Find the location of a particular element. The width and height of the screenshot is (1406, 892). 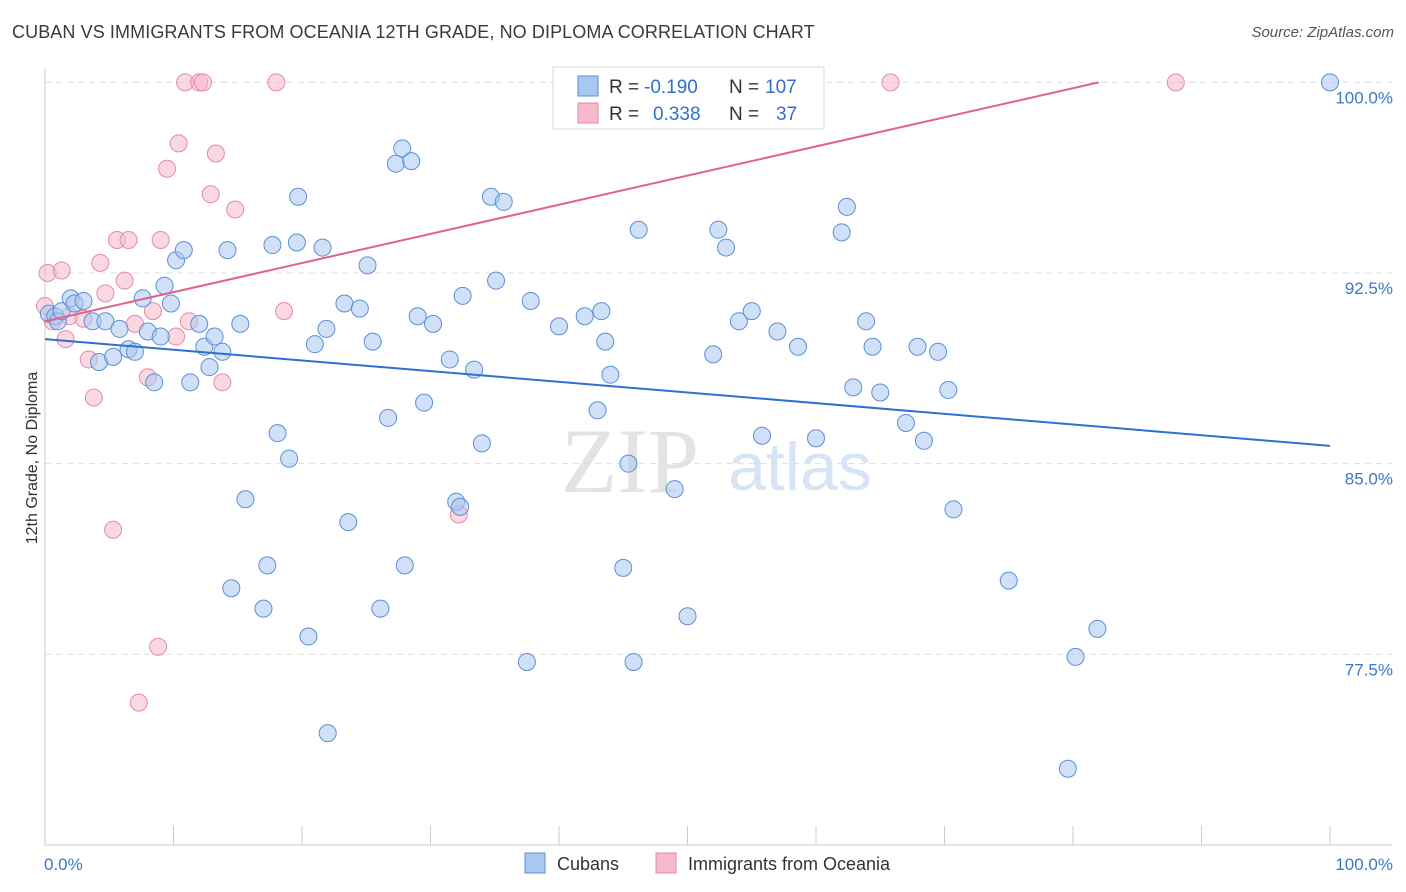

legend-n-label-1: N = is located at coordinates (744, 87).